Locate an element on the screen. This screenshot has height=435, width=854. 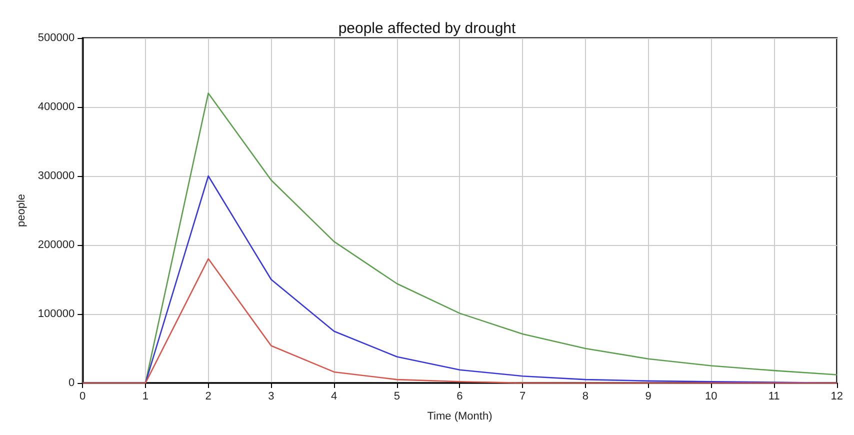
x-tick-label: 11 is located at coordinates (774, 396).